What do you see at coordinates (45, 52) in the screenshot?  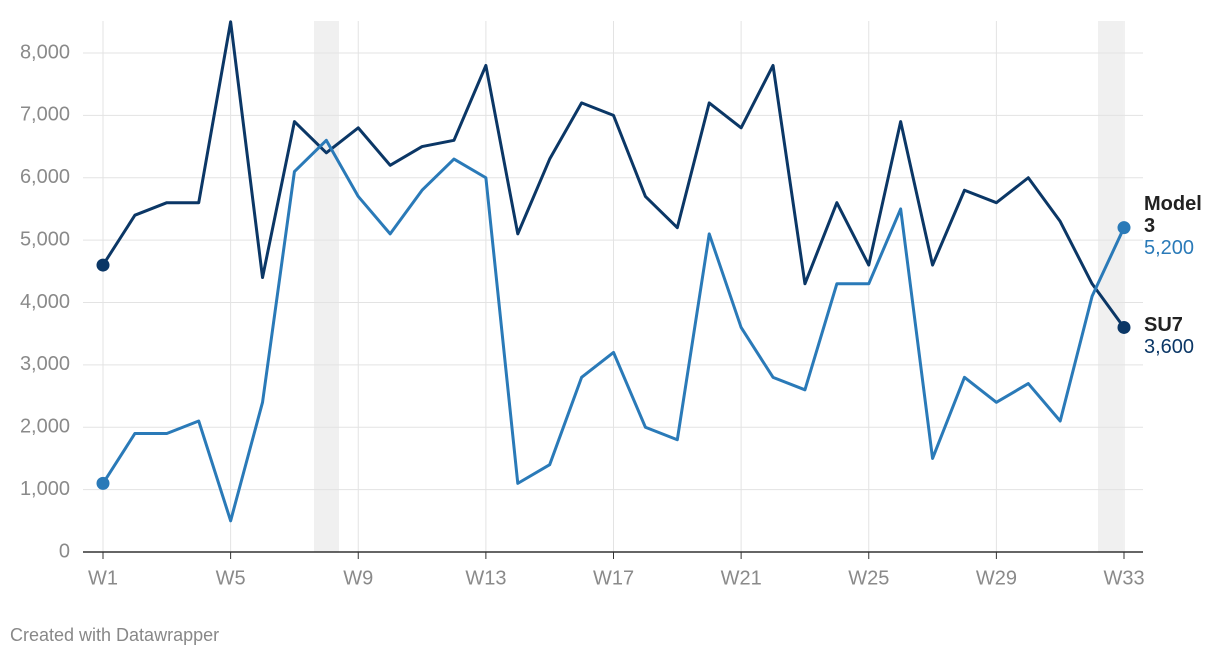 I see `y-tick-label: 8,000` at bounding box center [45, 52].